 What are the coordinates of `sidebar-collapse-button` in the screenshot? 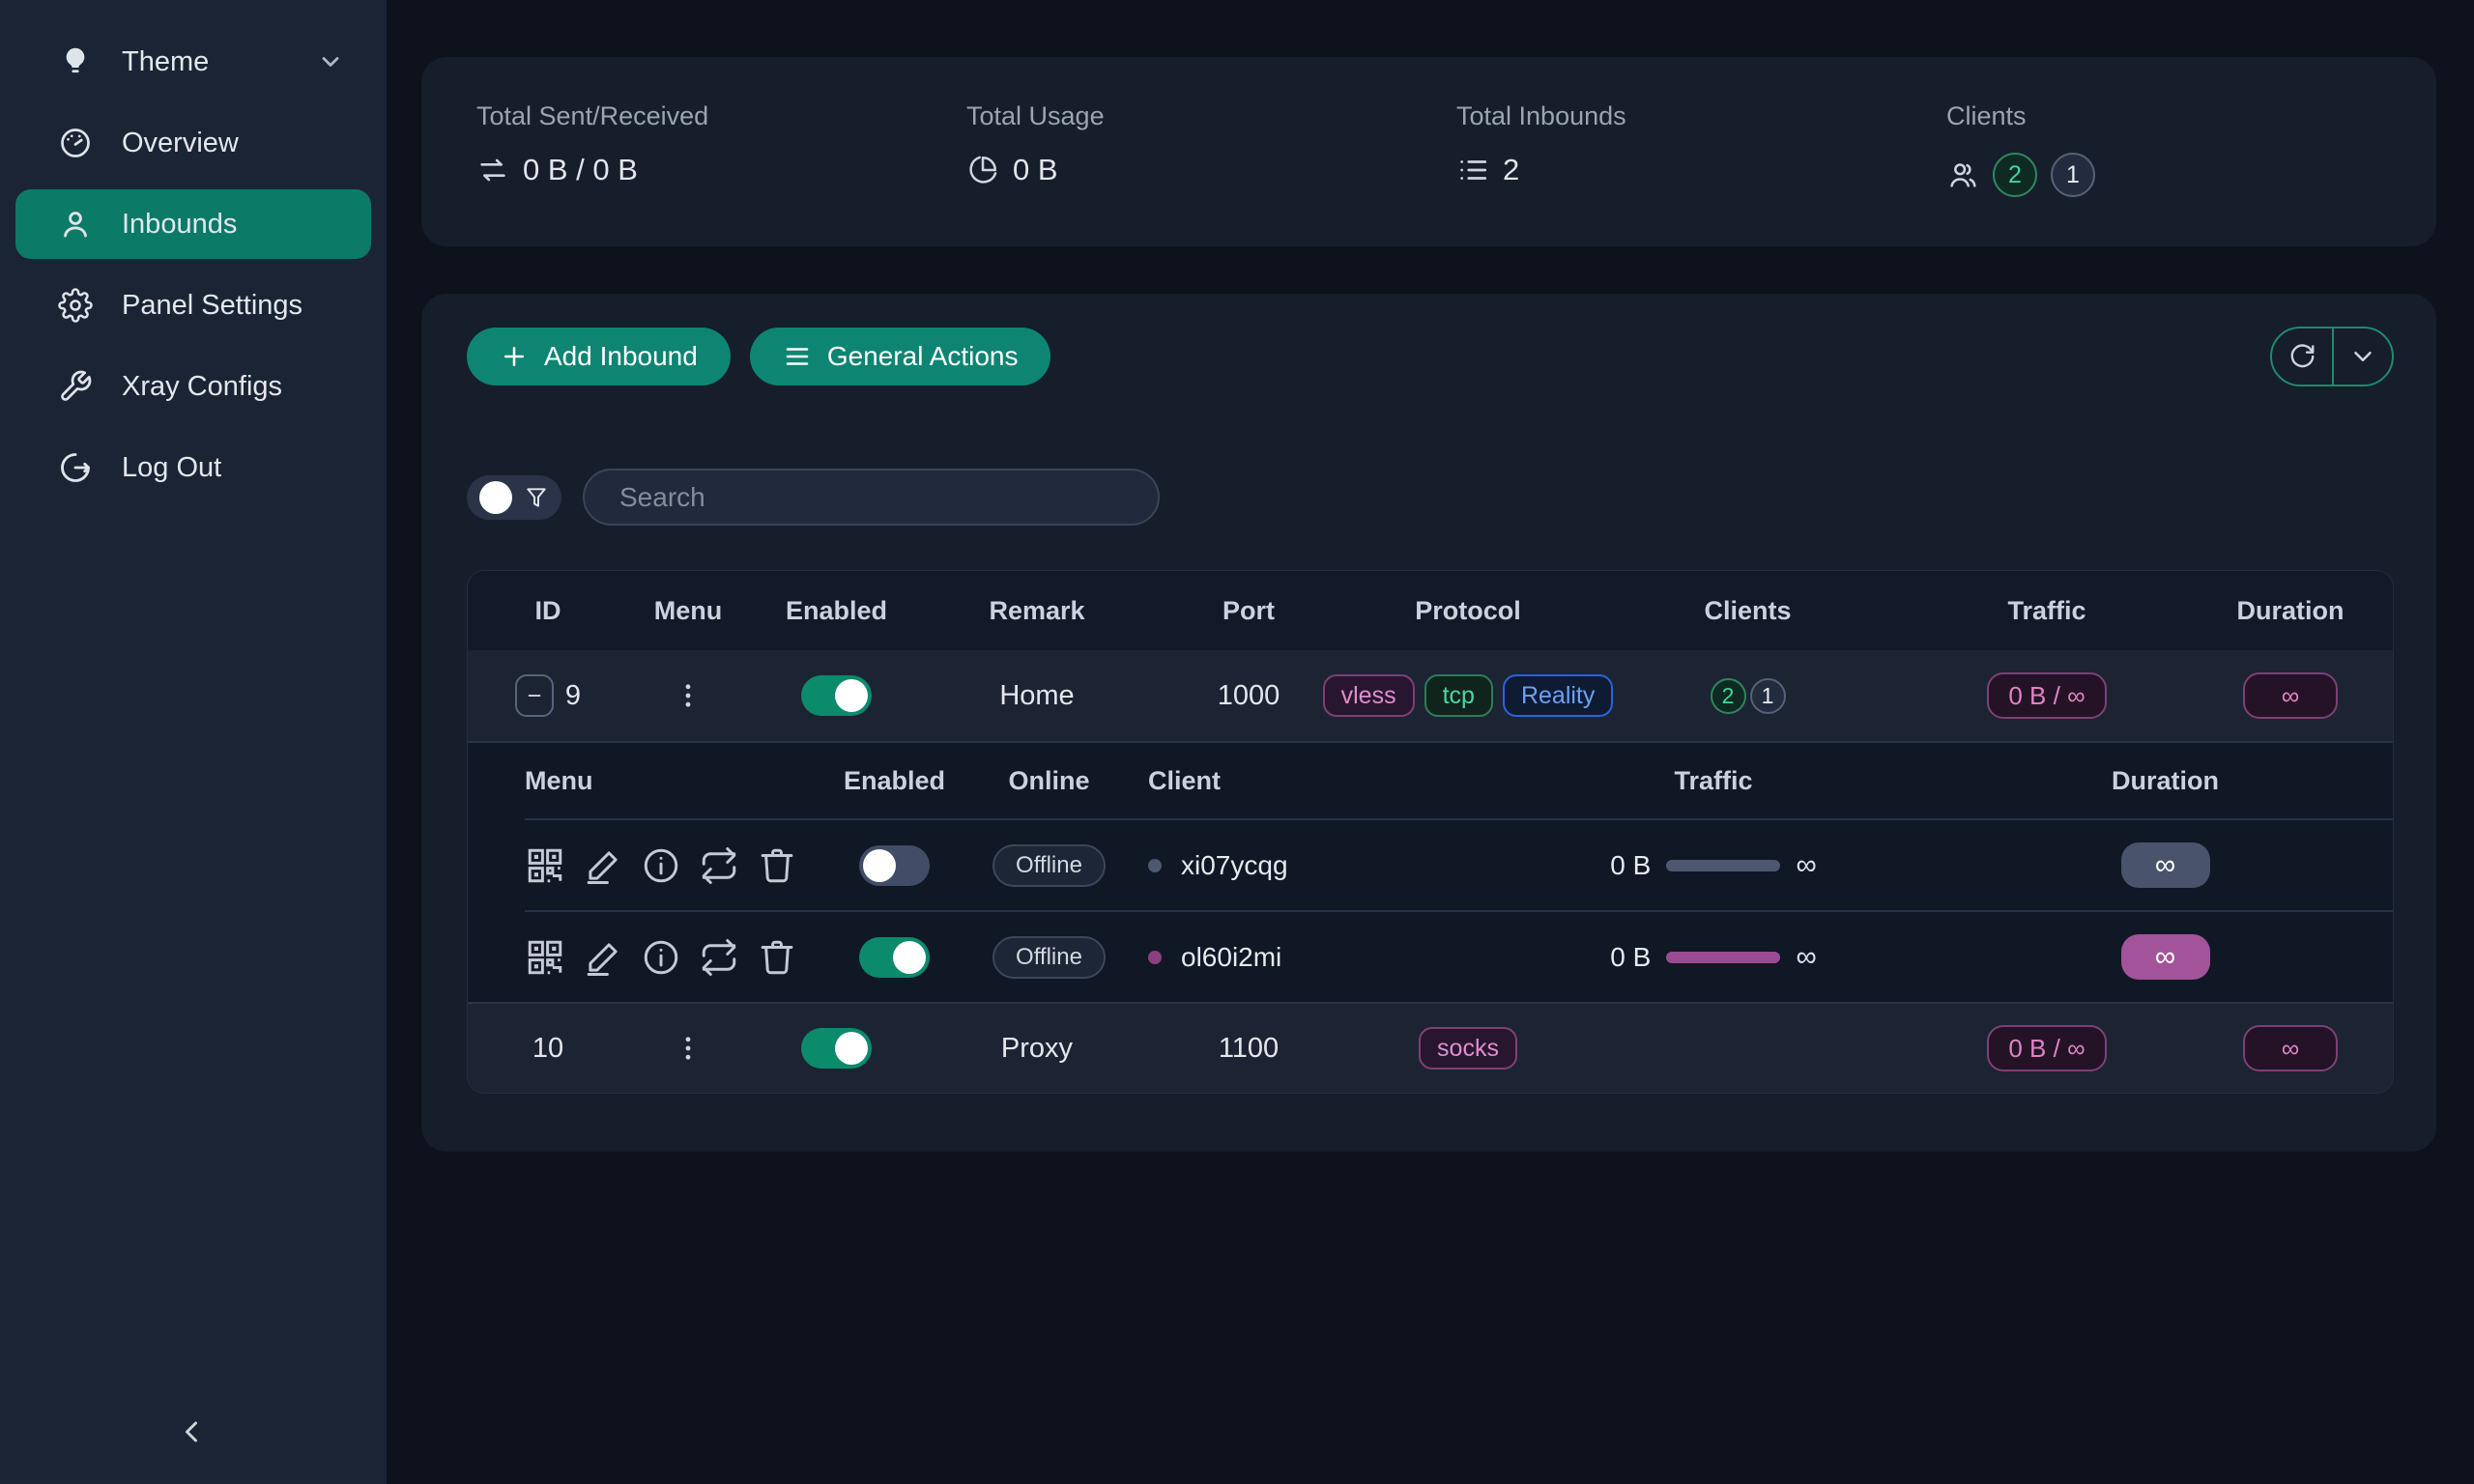 It's located at (192, 1432).